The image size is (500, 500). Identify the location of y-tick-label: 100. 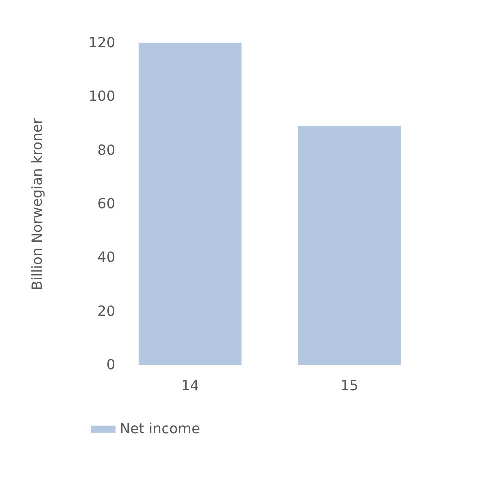
(102, 97).